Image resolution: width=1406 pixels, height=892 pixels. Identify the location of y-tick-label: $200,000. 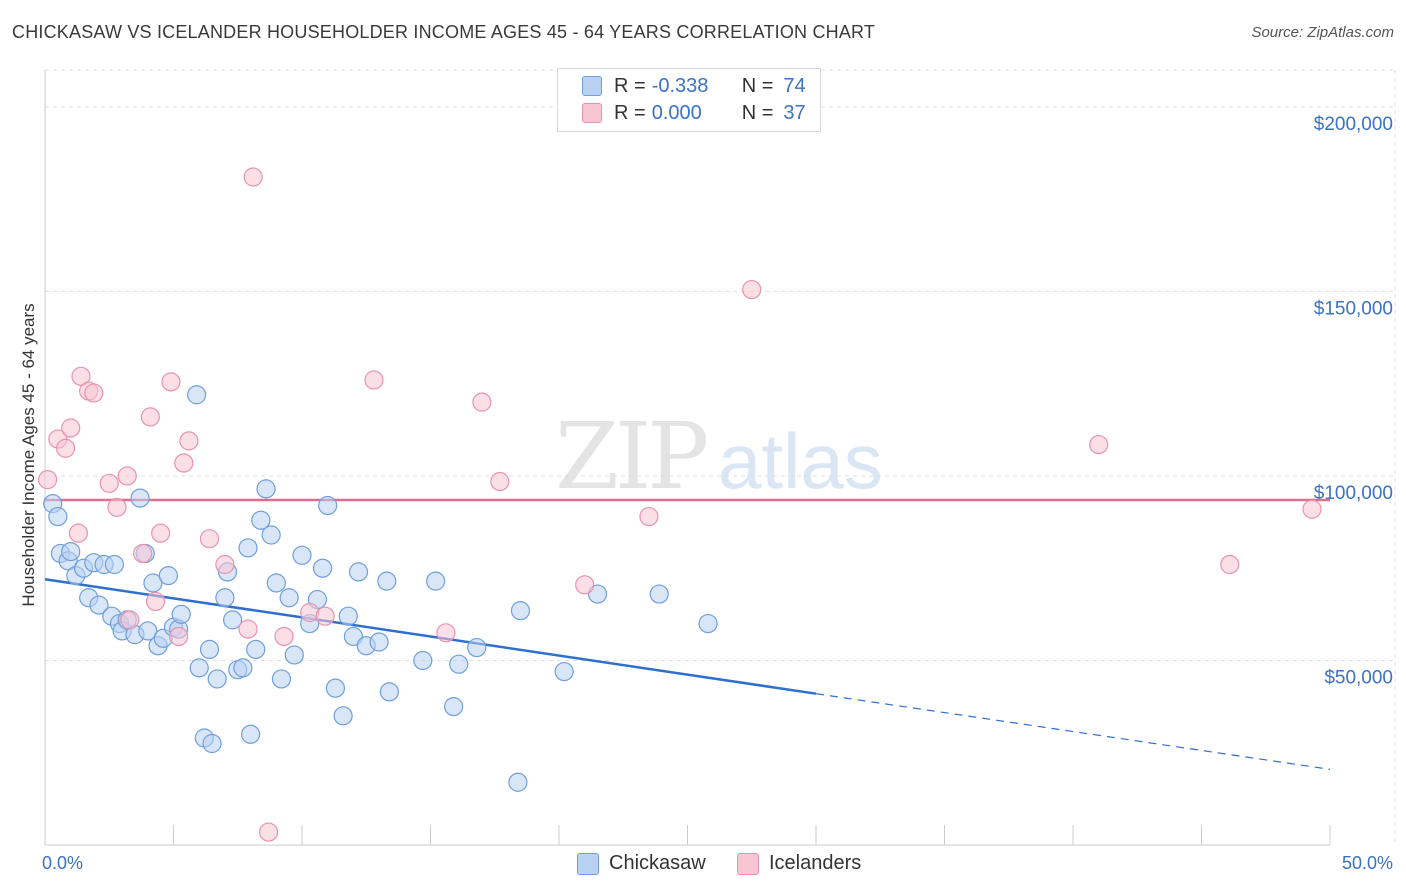
(1353, 124).